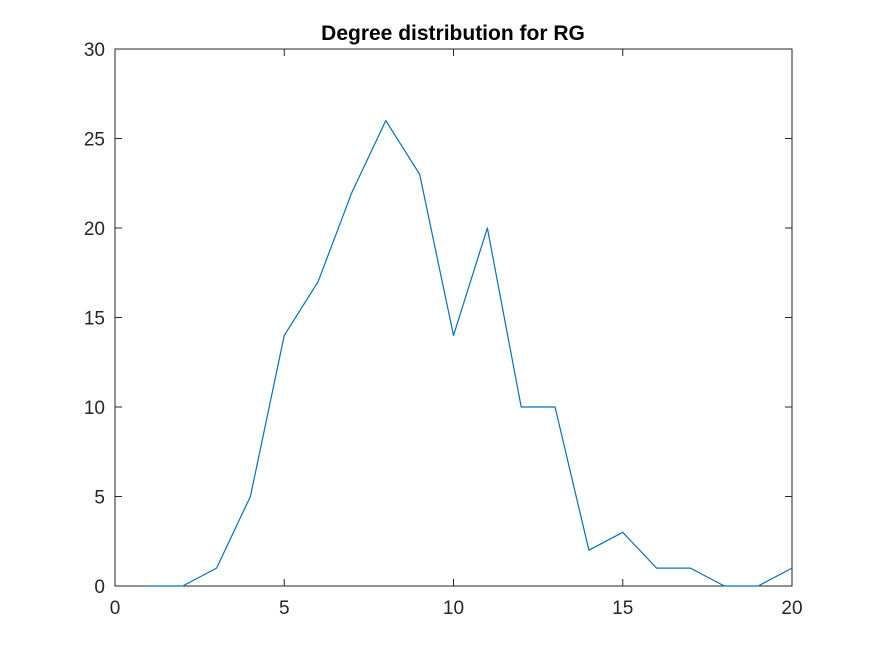 The width and height of the screenshot is (875, 656). Describe the element at coordinates (115, 608) in the screenshot. I see `x-tick-label: 0` at that location.